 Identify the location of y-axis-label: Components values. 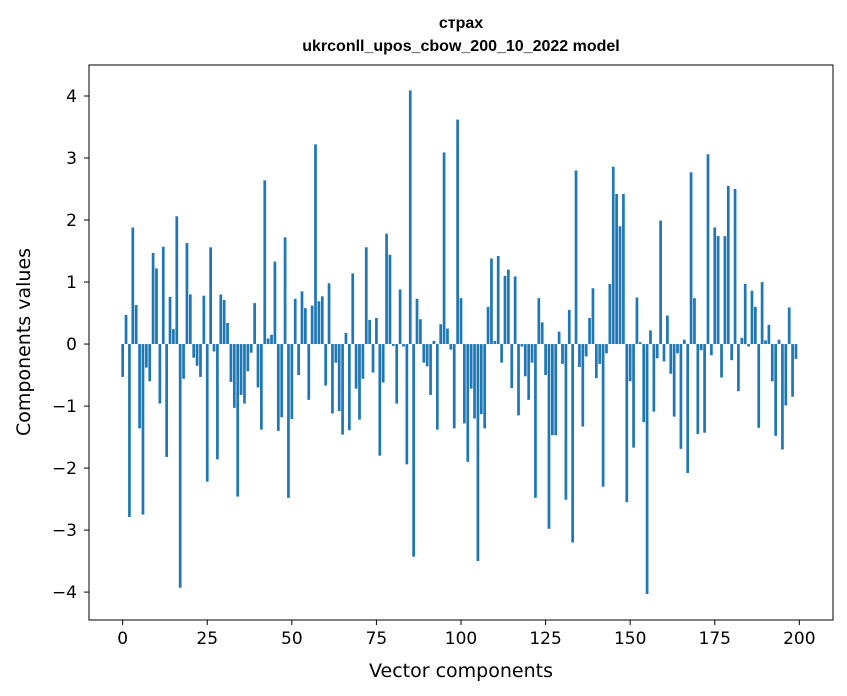
(24, 342).